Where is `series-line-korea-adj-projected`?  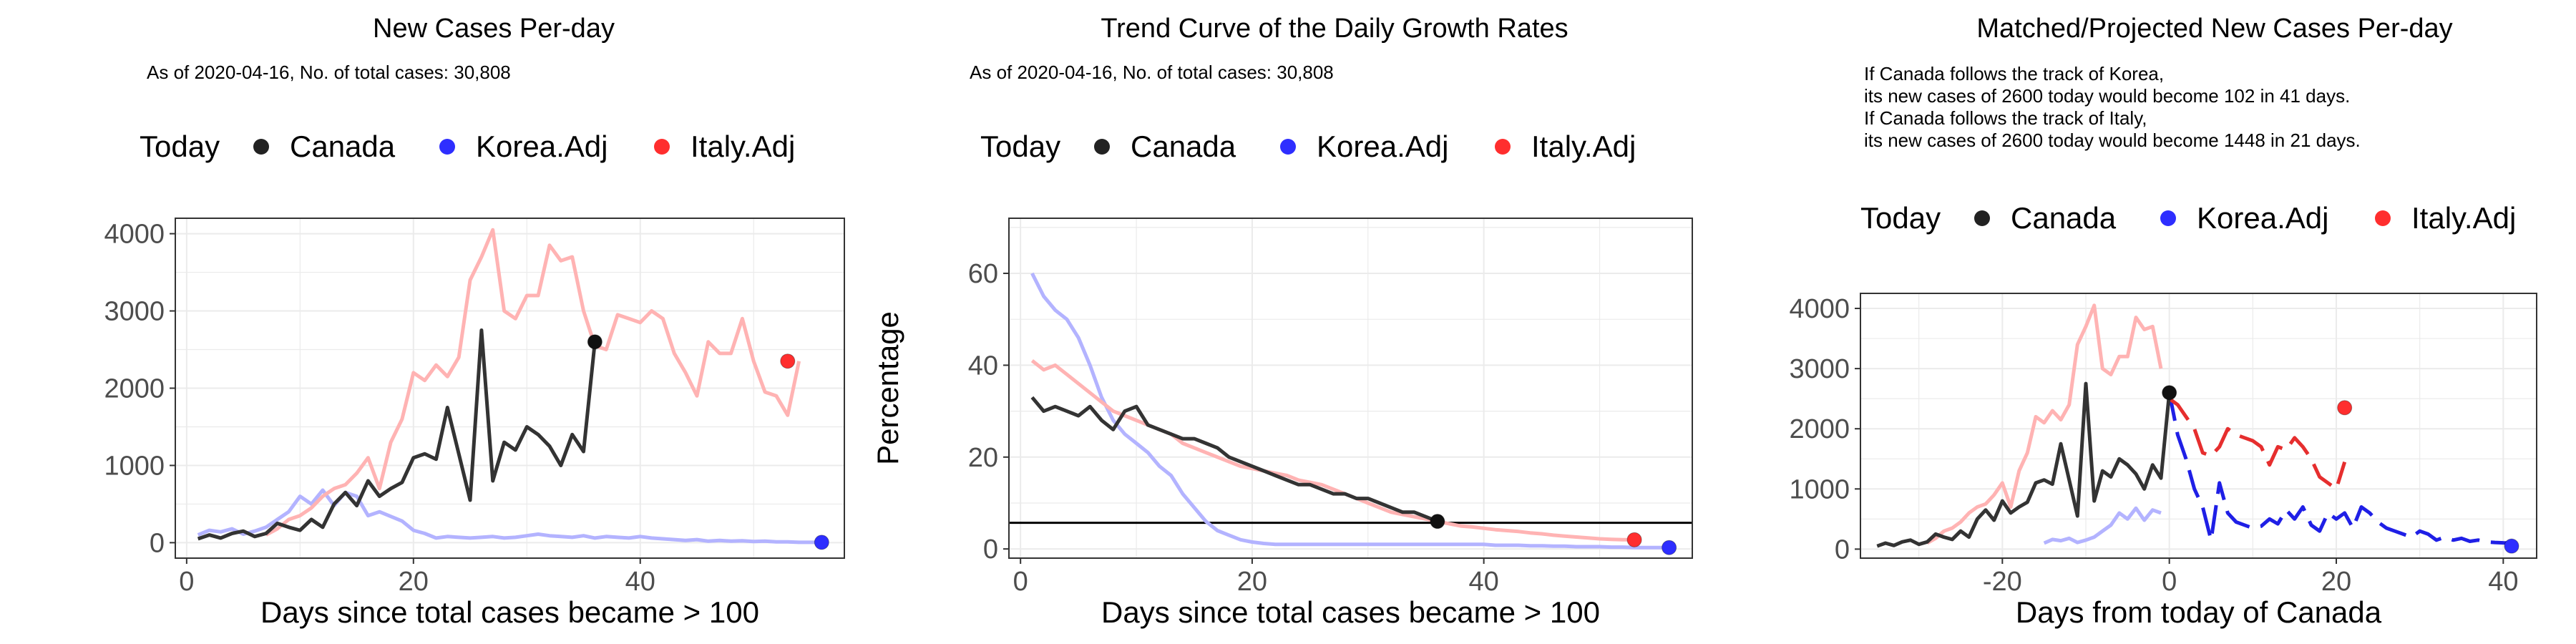
series-line-korea-adj-projected is located at coordinates (2339, 468).